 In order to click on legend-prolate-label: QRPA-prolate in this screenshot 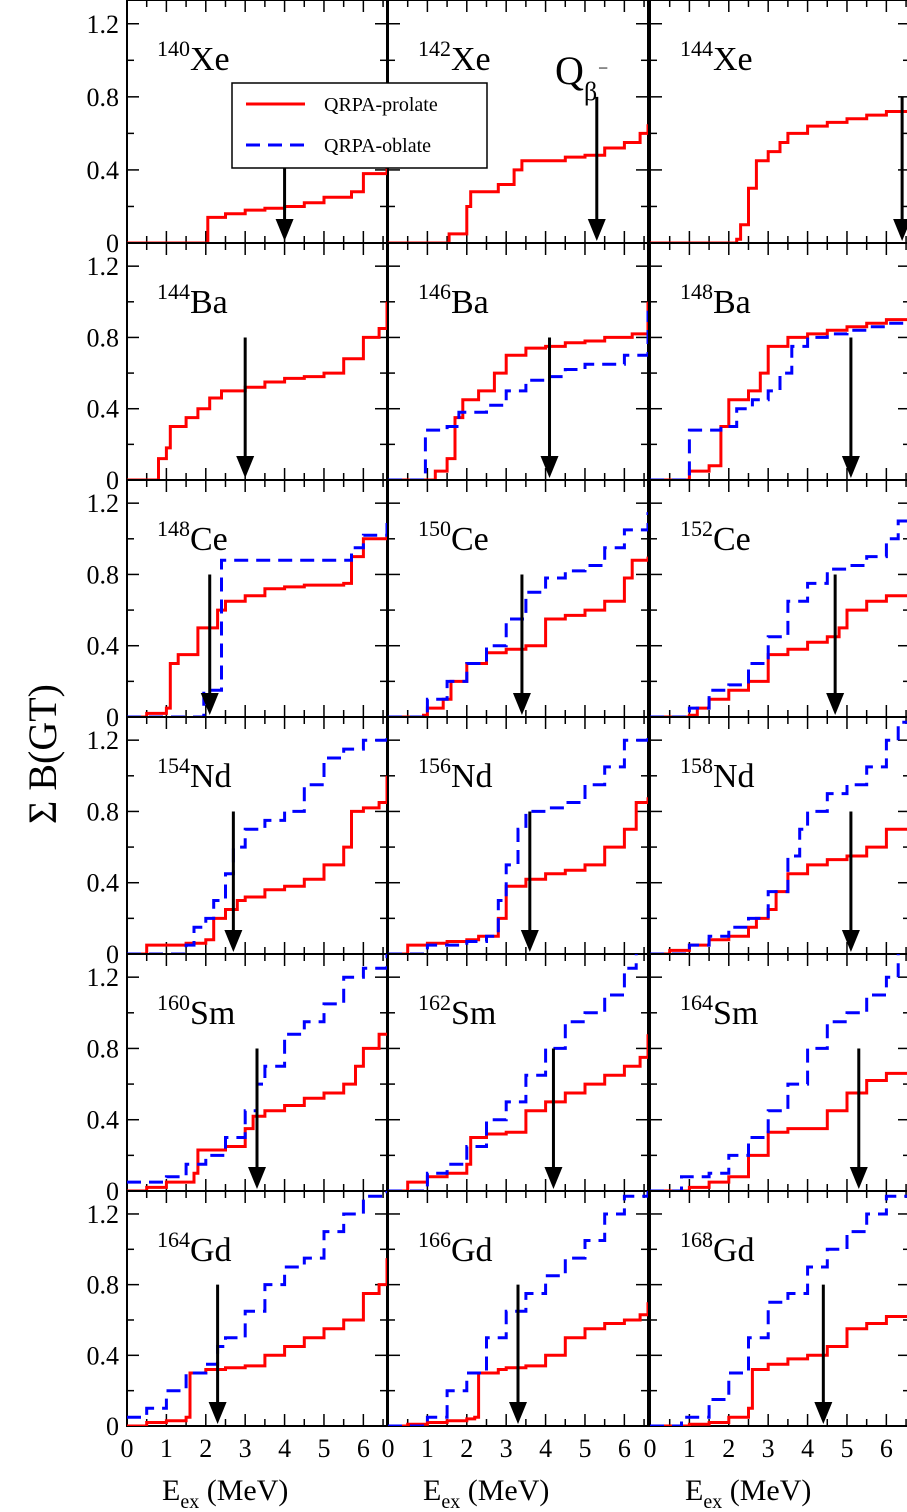, I will do `click(381, 105)`.